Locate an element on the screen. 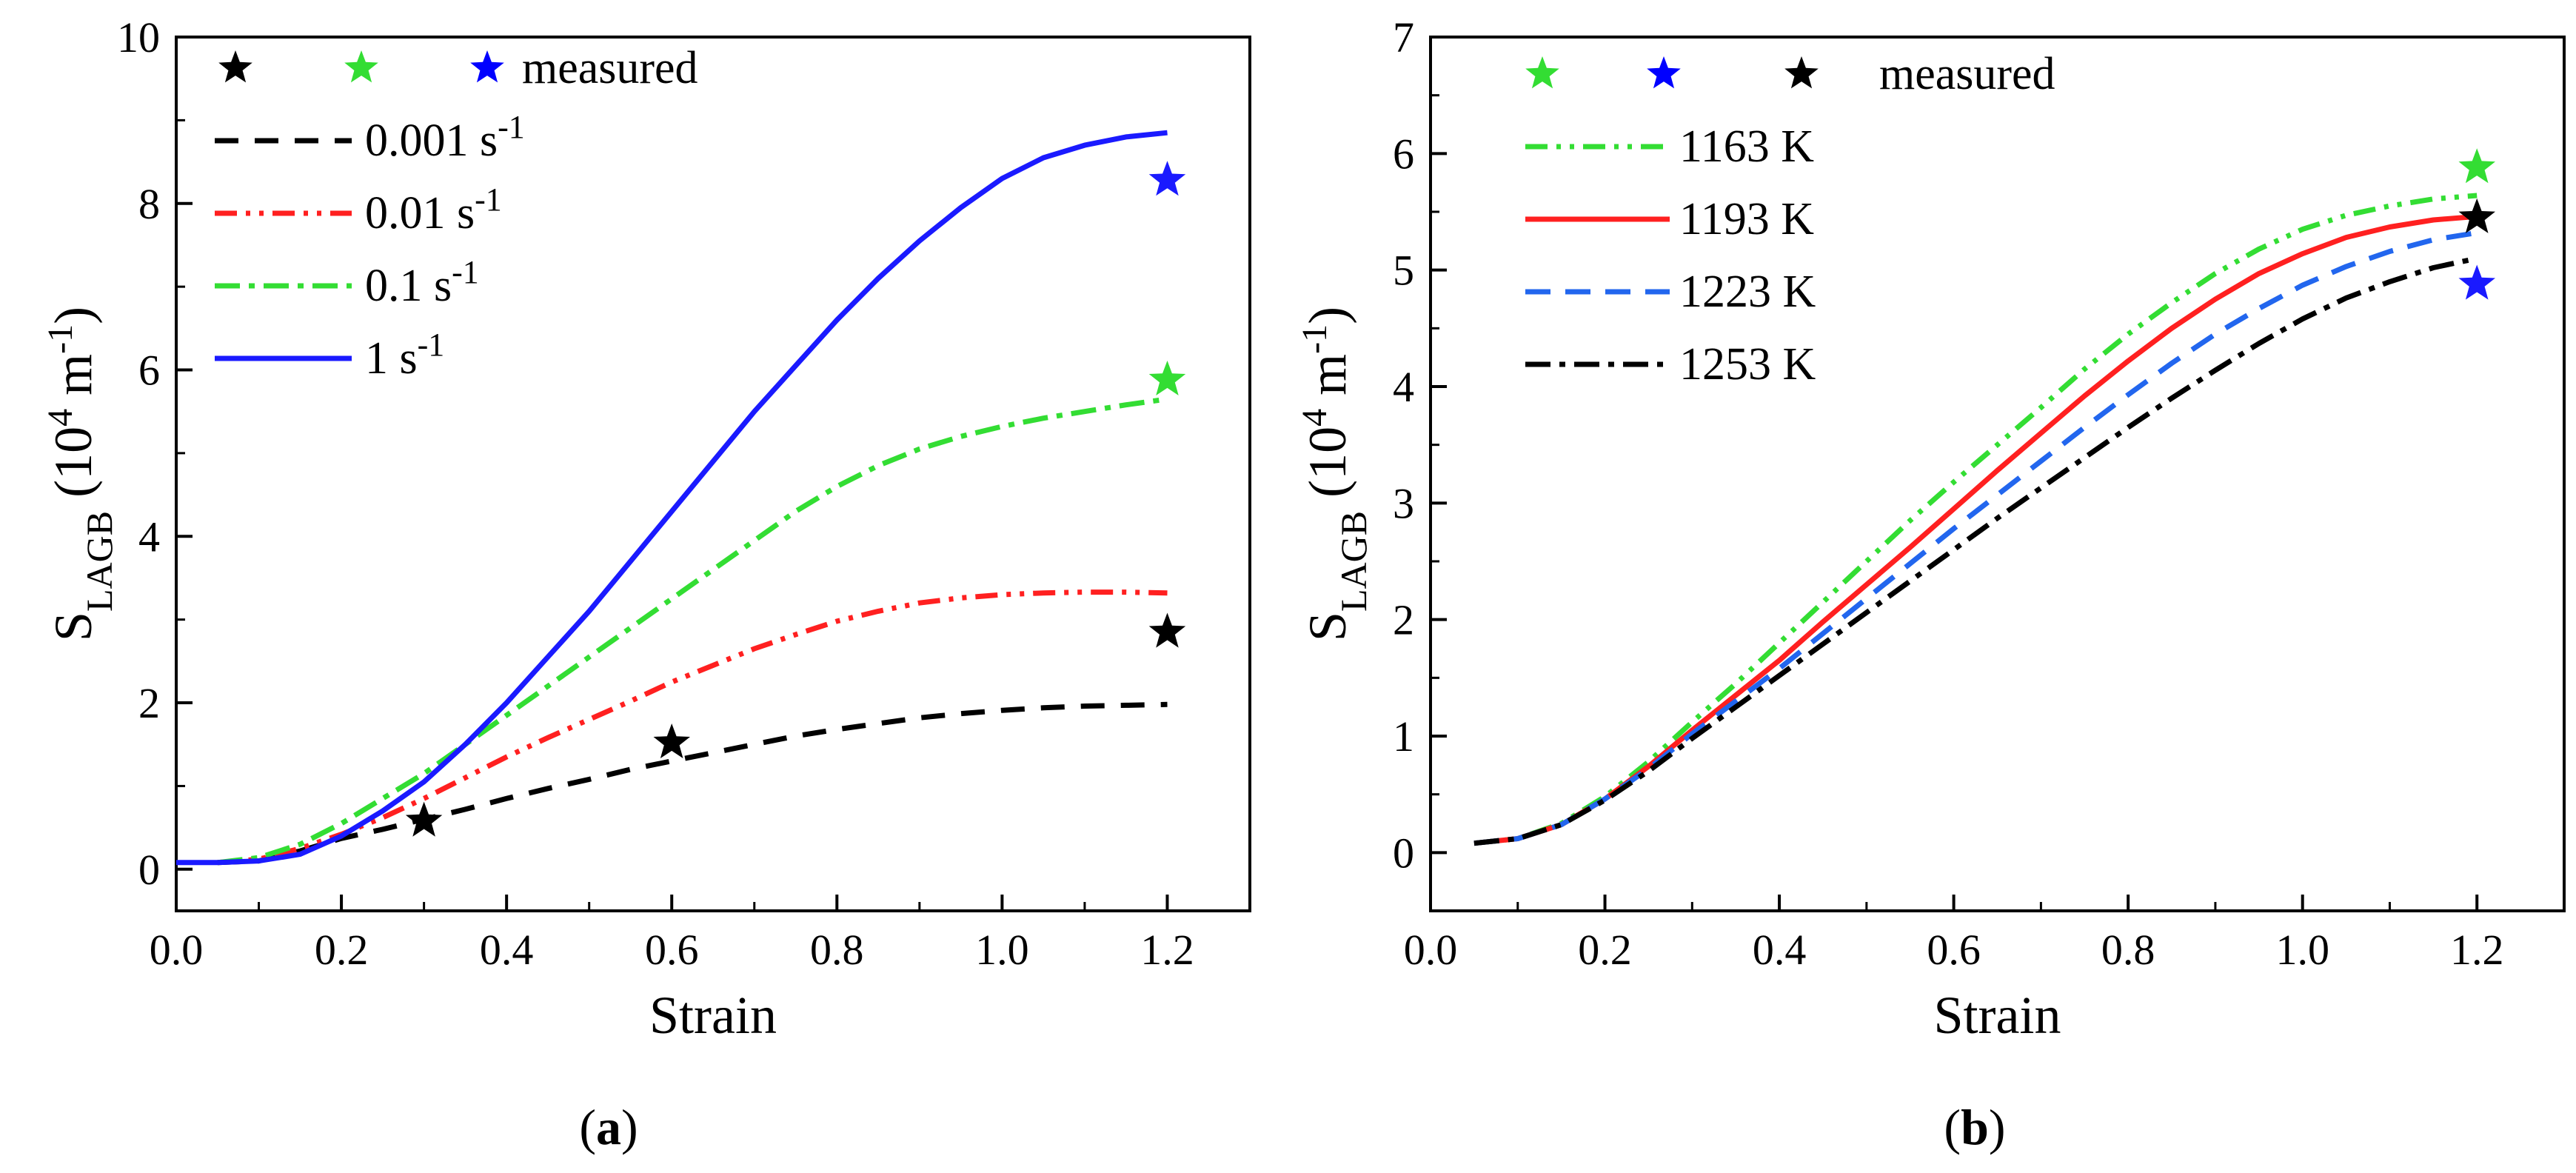  legend-label-0: 1163 K is located at coordinates (1747, 146).